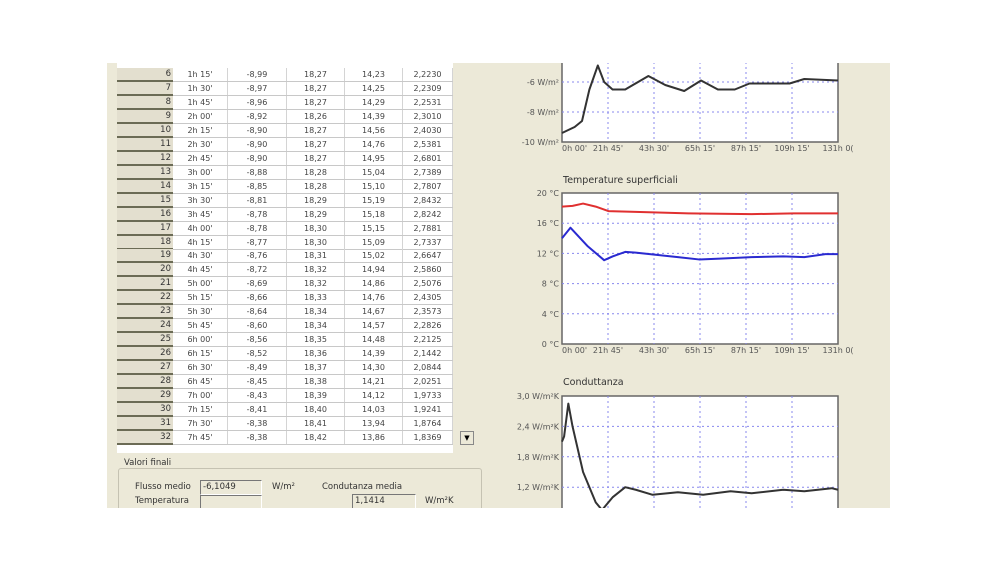 The width and height of the screenshot is (1000, 573). Describe the element at coordinates (145, 326) in the screenshot. I see `row-header: 24` at that location.